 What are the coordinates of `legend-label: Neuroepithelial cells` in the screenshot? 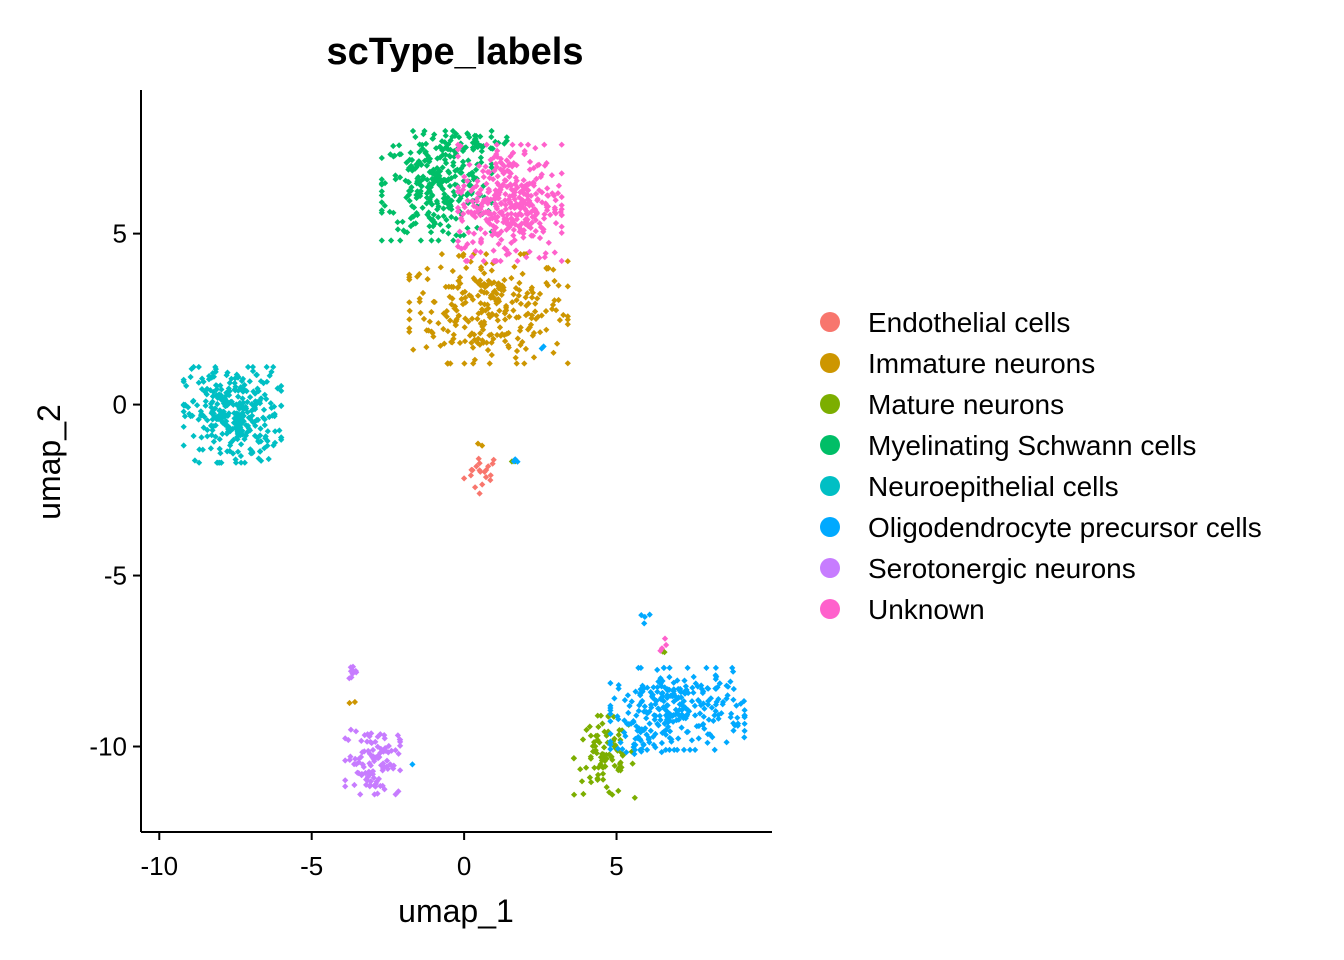 It's located at (993, 486).